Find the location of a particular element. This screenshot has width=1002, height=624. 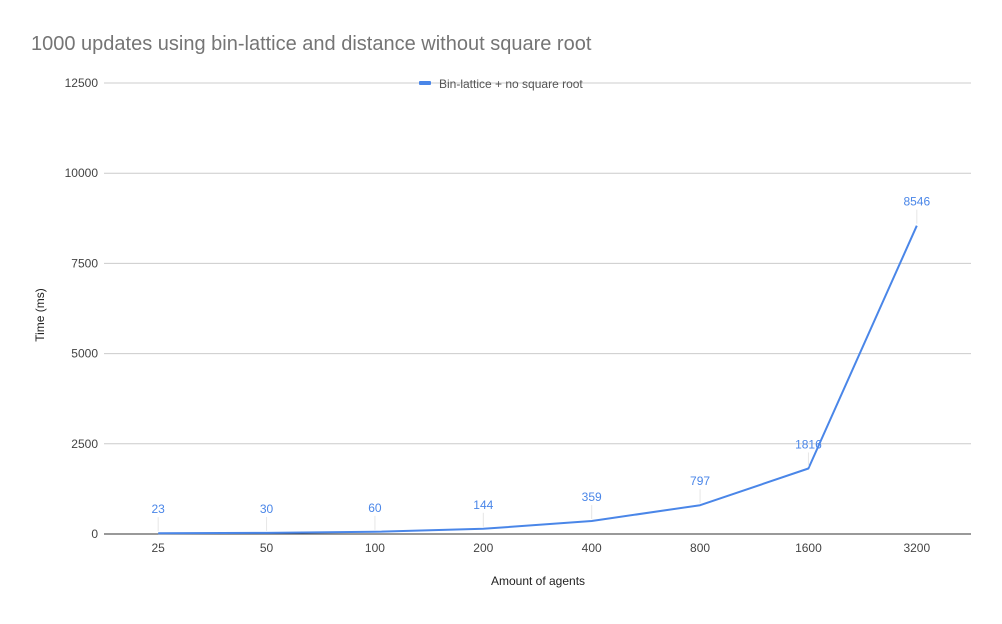

y-tick-label: 12500 is located at coordinates (82, 83).